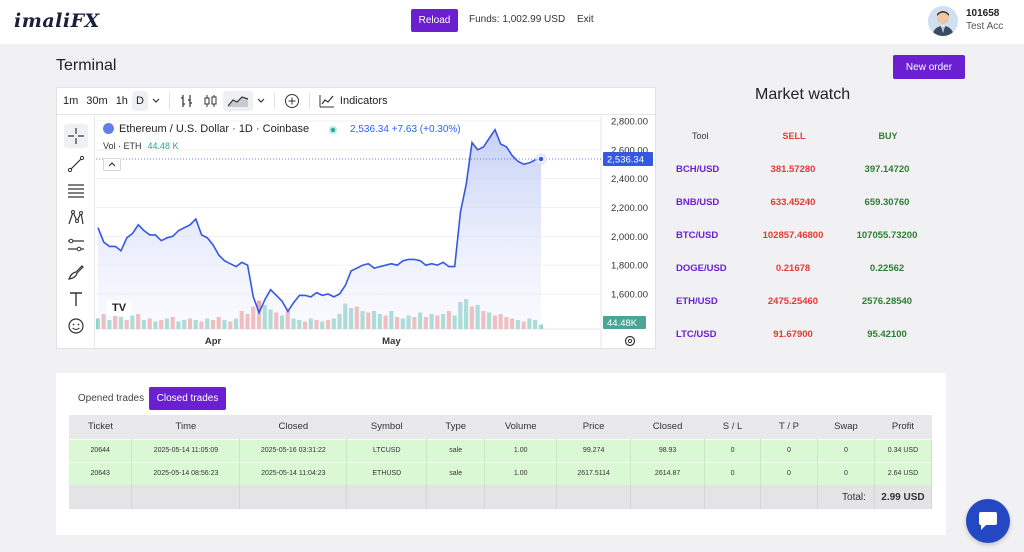 This screenshot has height=552, width=1024. What do you see at coordinates (846, 427) in the screenshot?
I see `column-header: Swap` at bounding box center [846, 427].